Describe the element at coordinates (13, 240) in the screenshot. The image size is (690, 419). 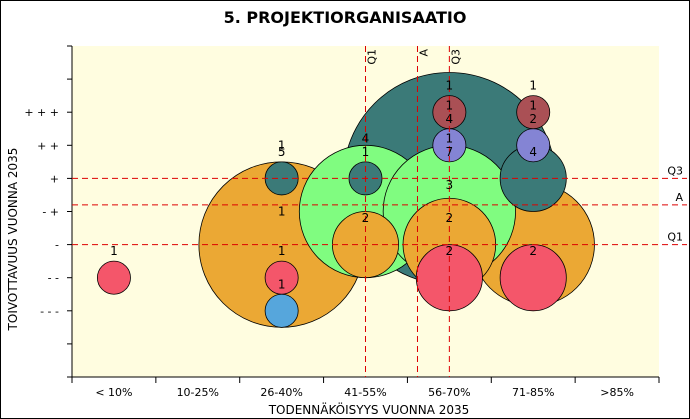
I see `y-axis-title: TOIVOTTAVUUS VUONNA 2035` at that location.